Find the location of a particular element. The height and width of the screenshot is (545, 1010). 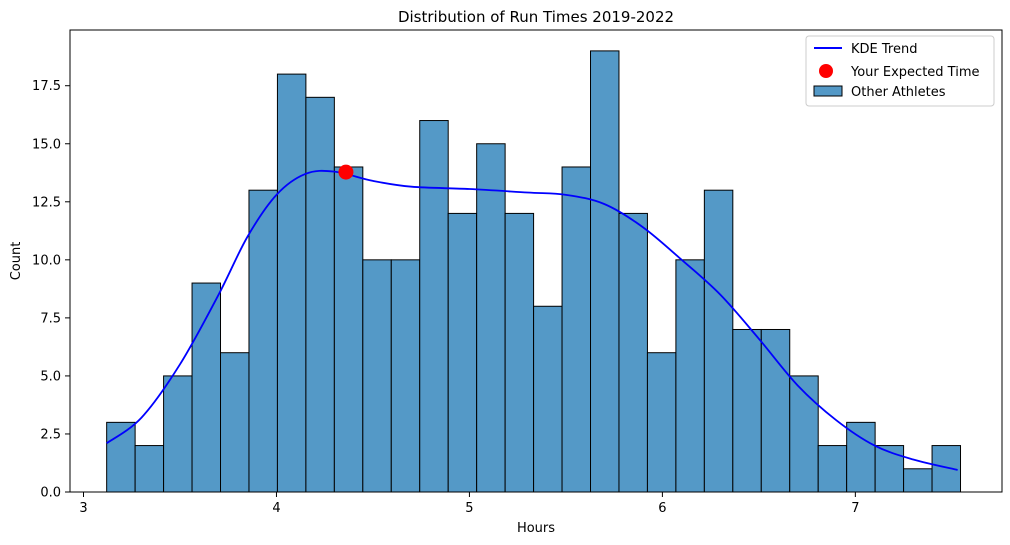

points-group is located at coordinates (346, 172).